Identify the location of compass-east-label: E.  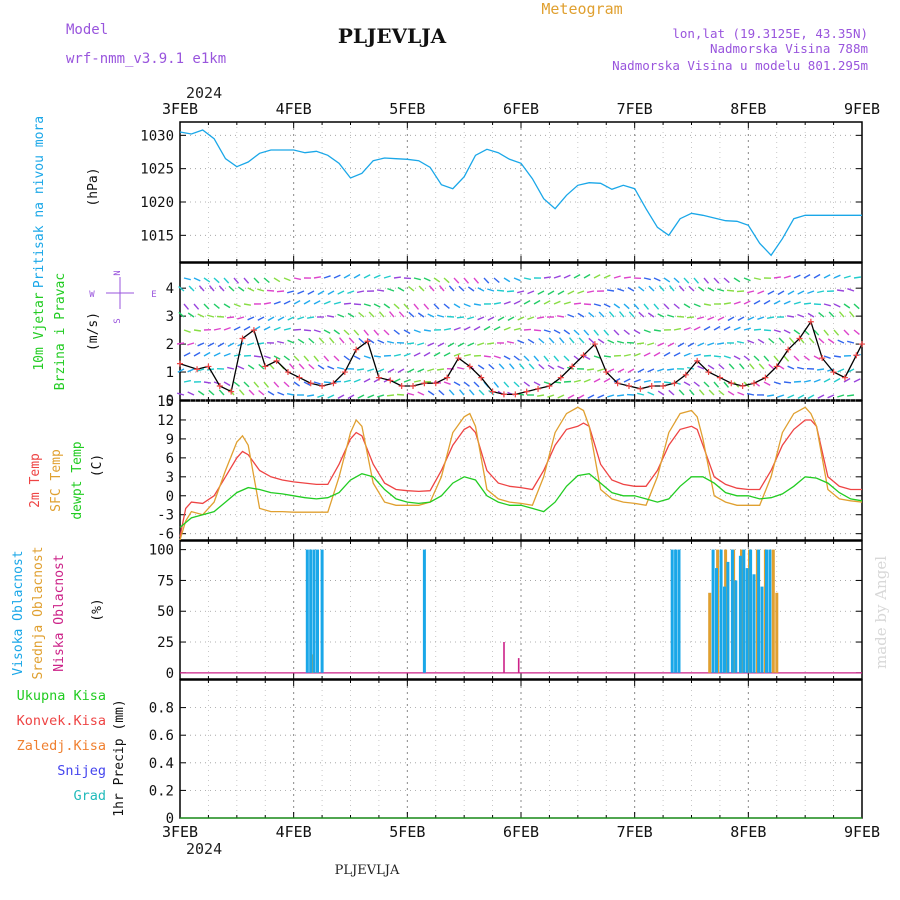
(153, 295).